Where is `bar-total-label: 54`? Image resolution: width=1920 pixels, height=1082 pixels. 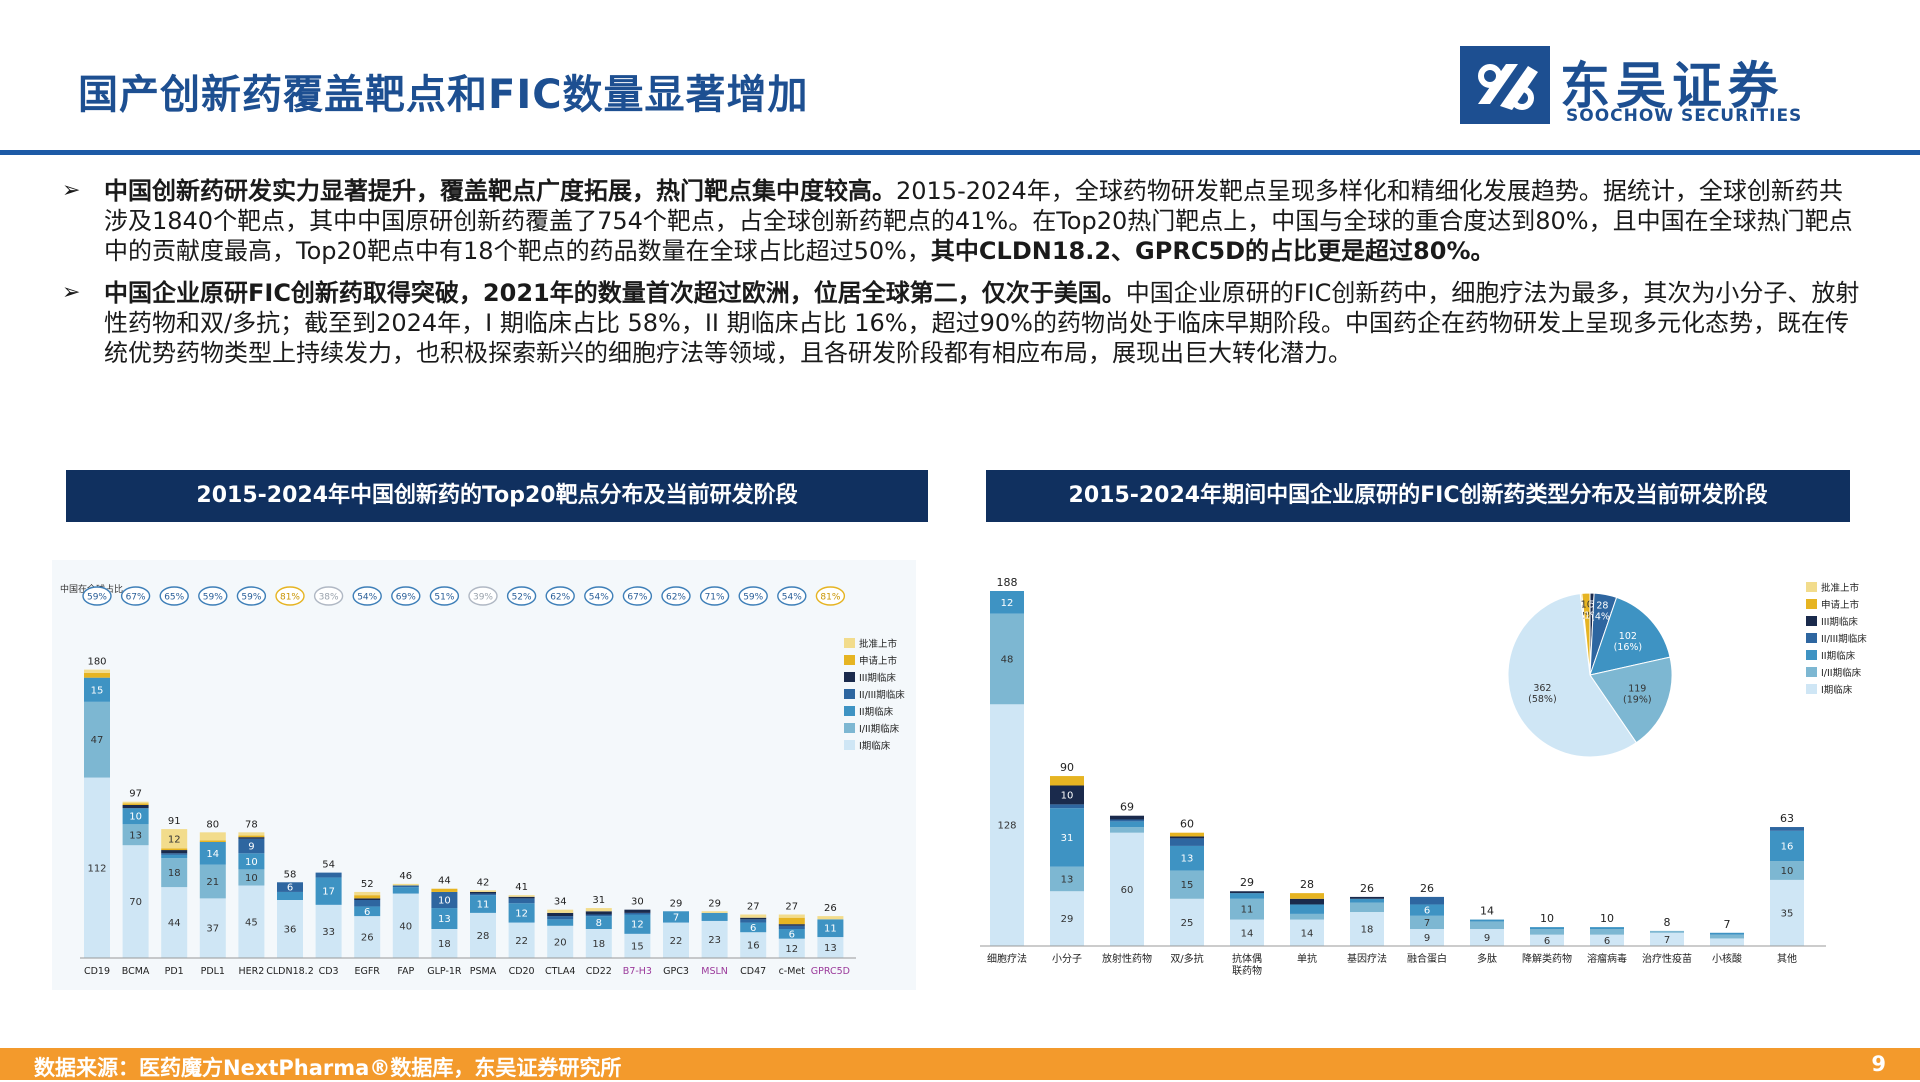
bar-total-label: 54 is located at coordinates (328, 865).